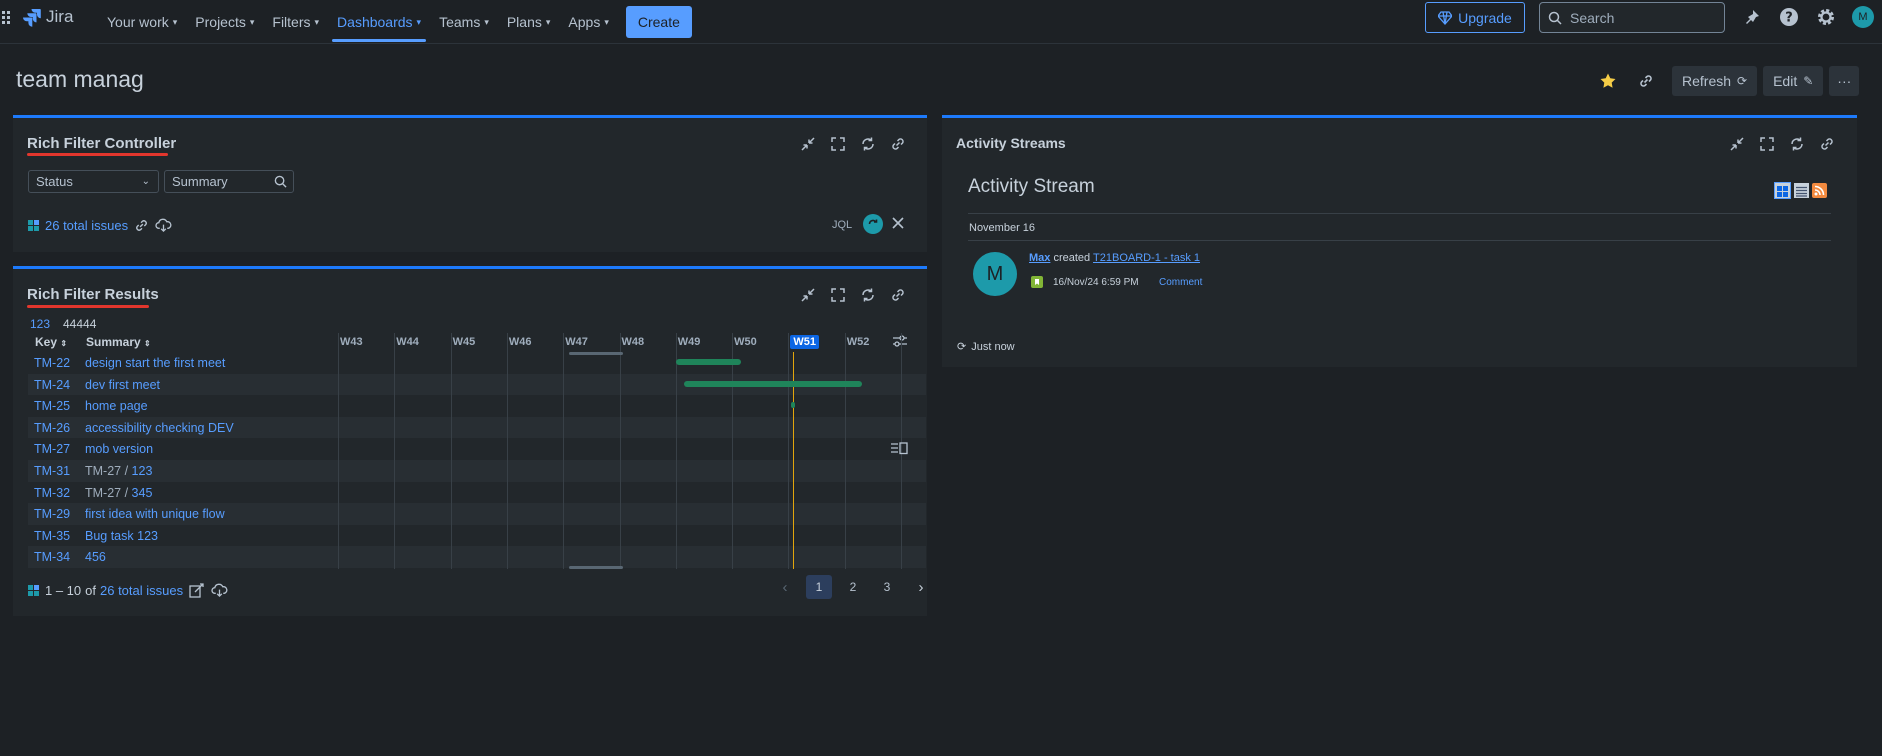  I want to click on issue-summary-text: design start the first meet, so click(155, 363).